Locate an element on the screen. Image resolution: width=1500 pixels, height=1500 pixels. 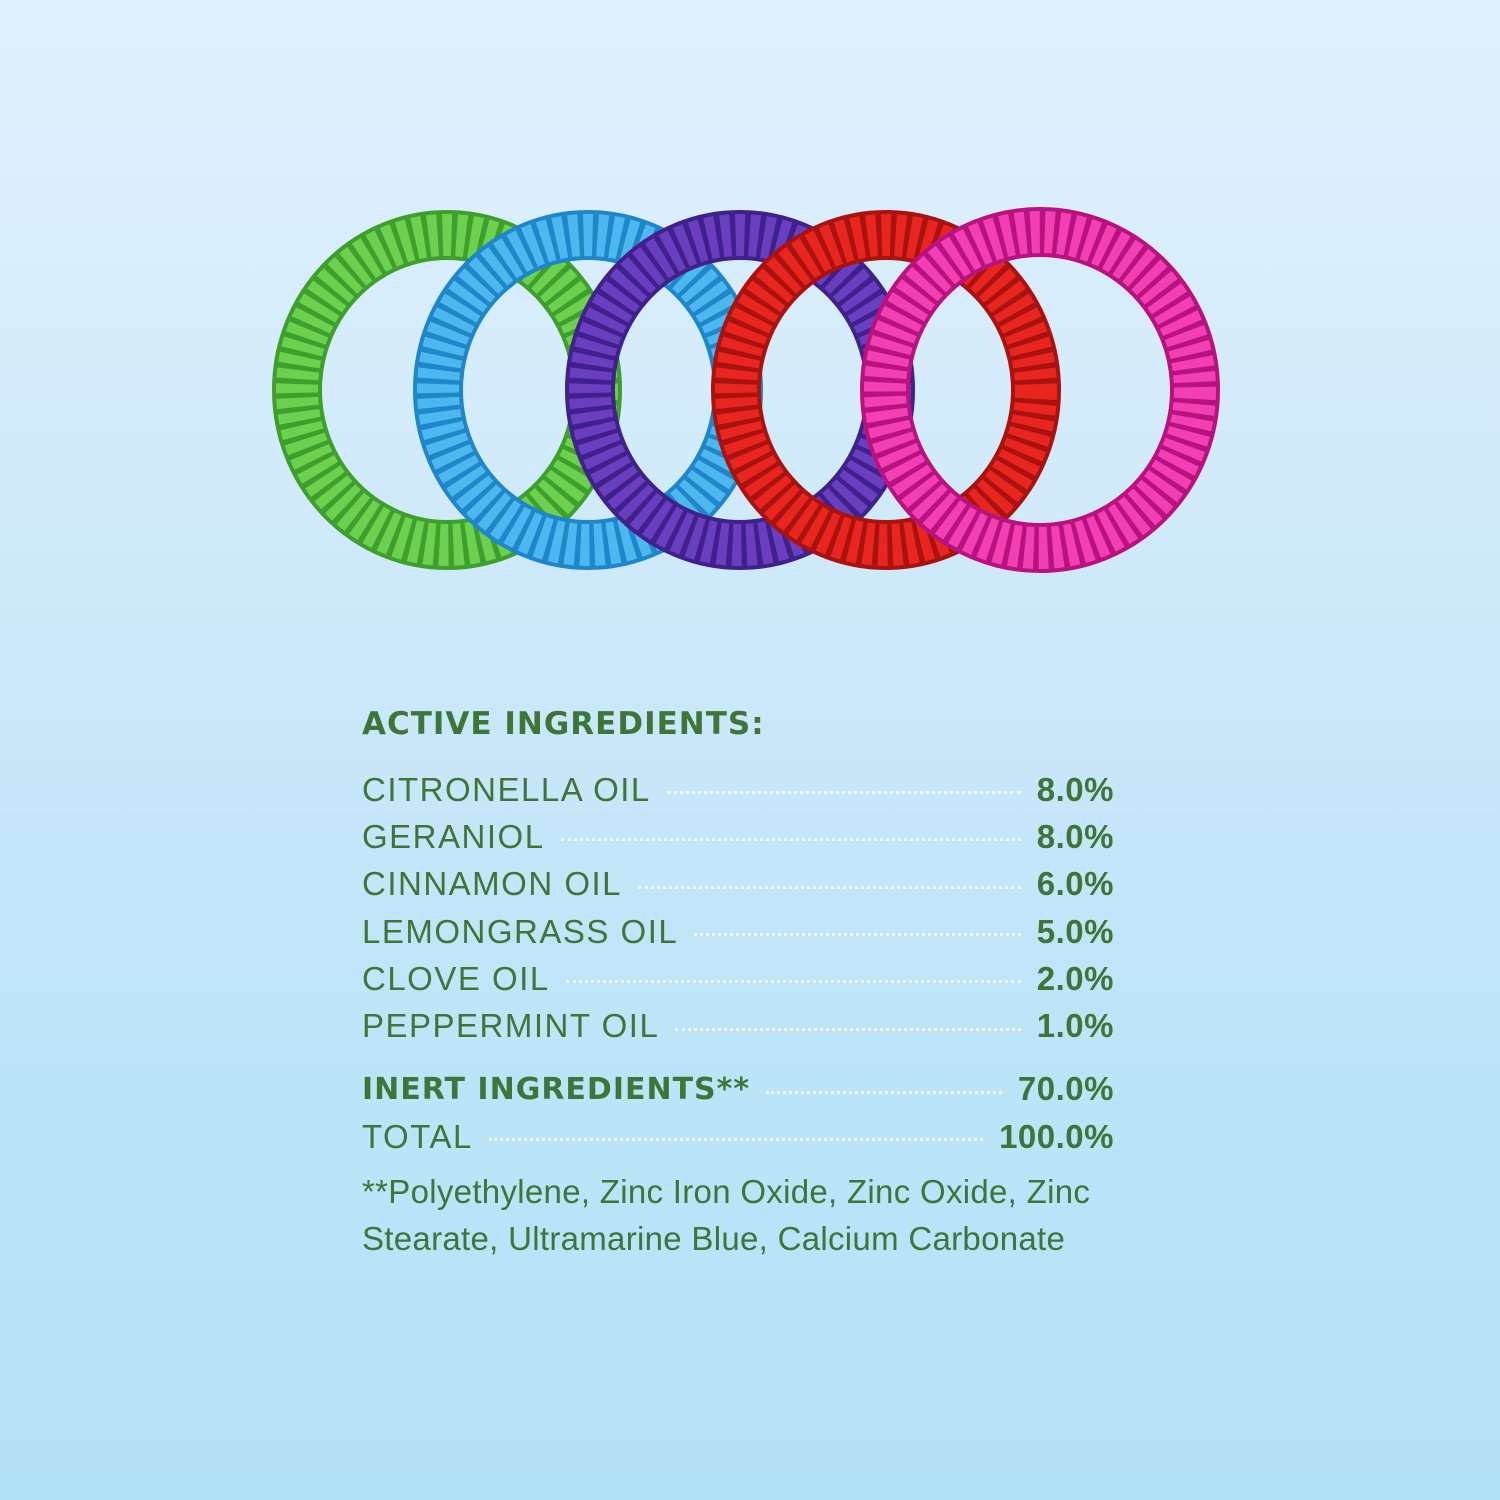
ingredient-row: CINNAMON OIL 6.0% is located at coordinates (738, 884).